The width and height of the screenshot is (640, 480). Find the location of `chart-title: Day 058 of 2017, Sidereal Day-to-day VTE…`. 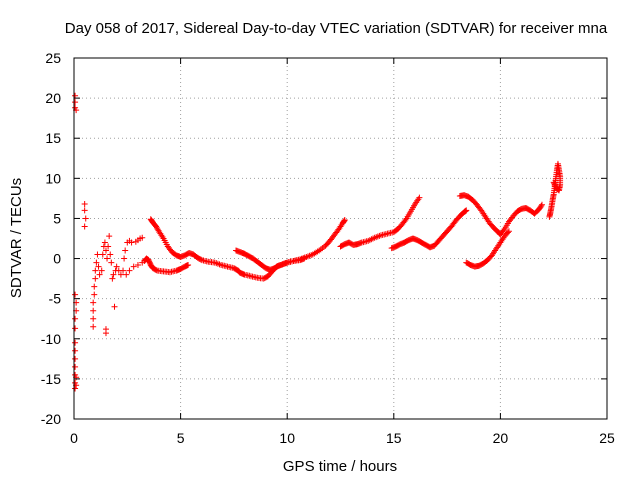

chart-title: Day 058 of 2017, Sidereal Day-to-day VTE… is located at coordinates (336, 28).